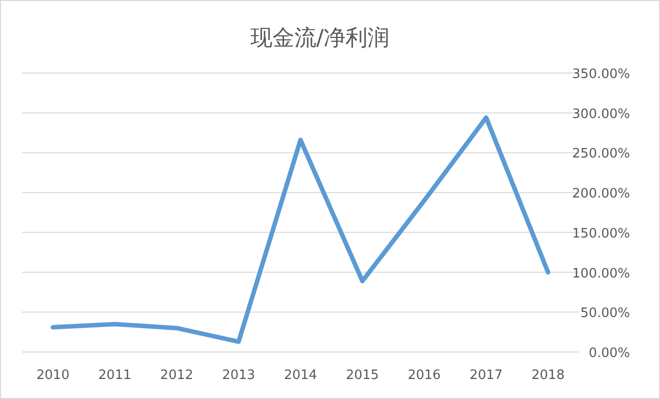  Describe the element at coordinates (601, 74) in the screenshot. I see `y-tick-label: 350.00%` at that location.